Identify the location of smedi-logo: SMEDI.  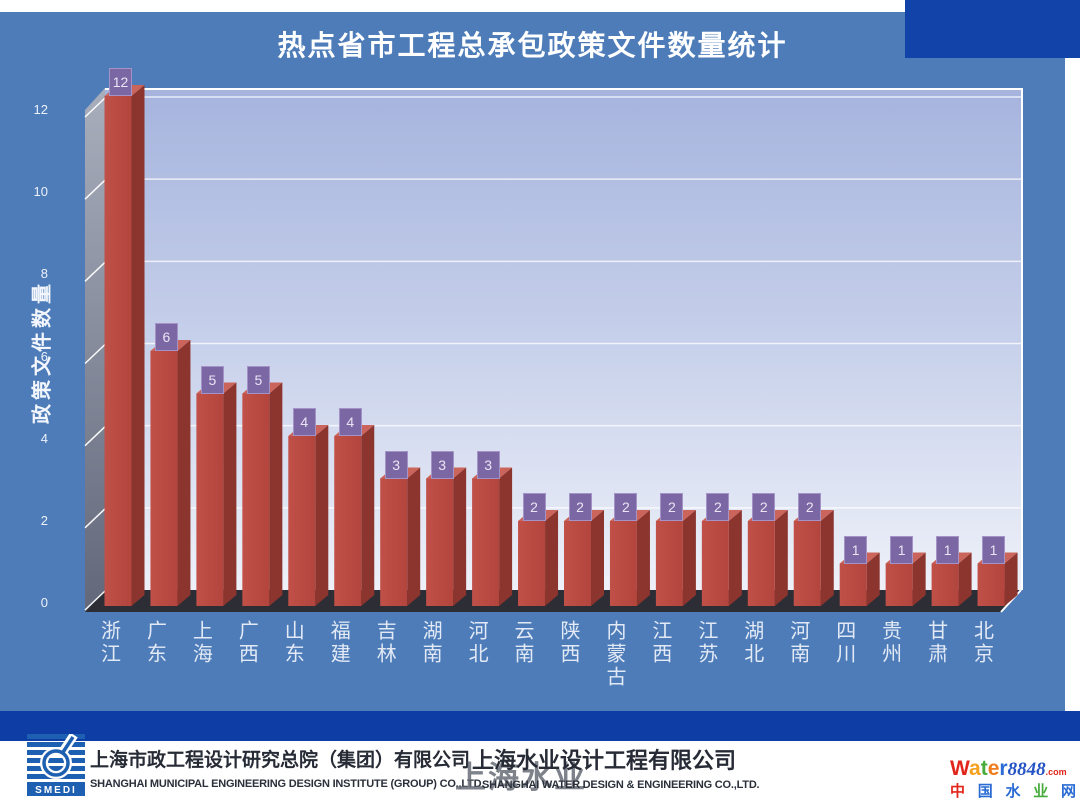
(56, 765).